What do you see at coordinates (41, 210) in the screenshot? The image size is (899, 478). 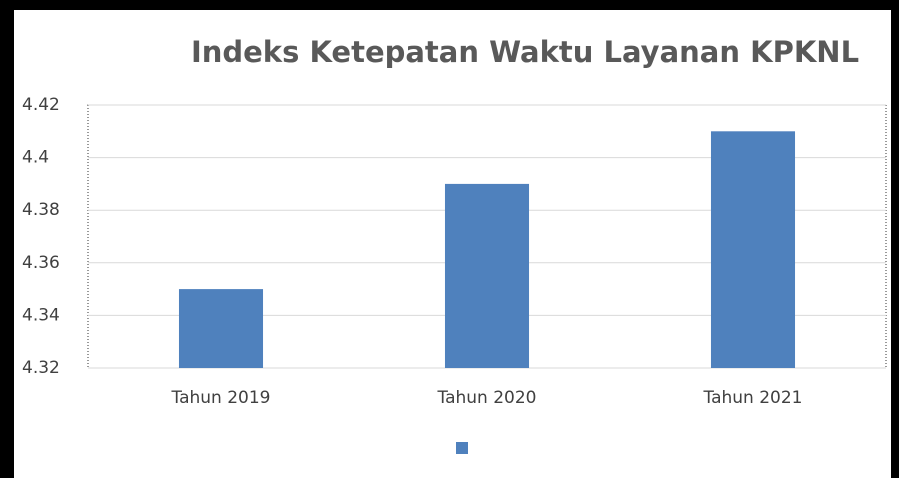 I see `y-tick-label: 4.38` at bounding box center [41, 210].